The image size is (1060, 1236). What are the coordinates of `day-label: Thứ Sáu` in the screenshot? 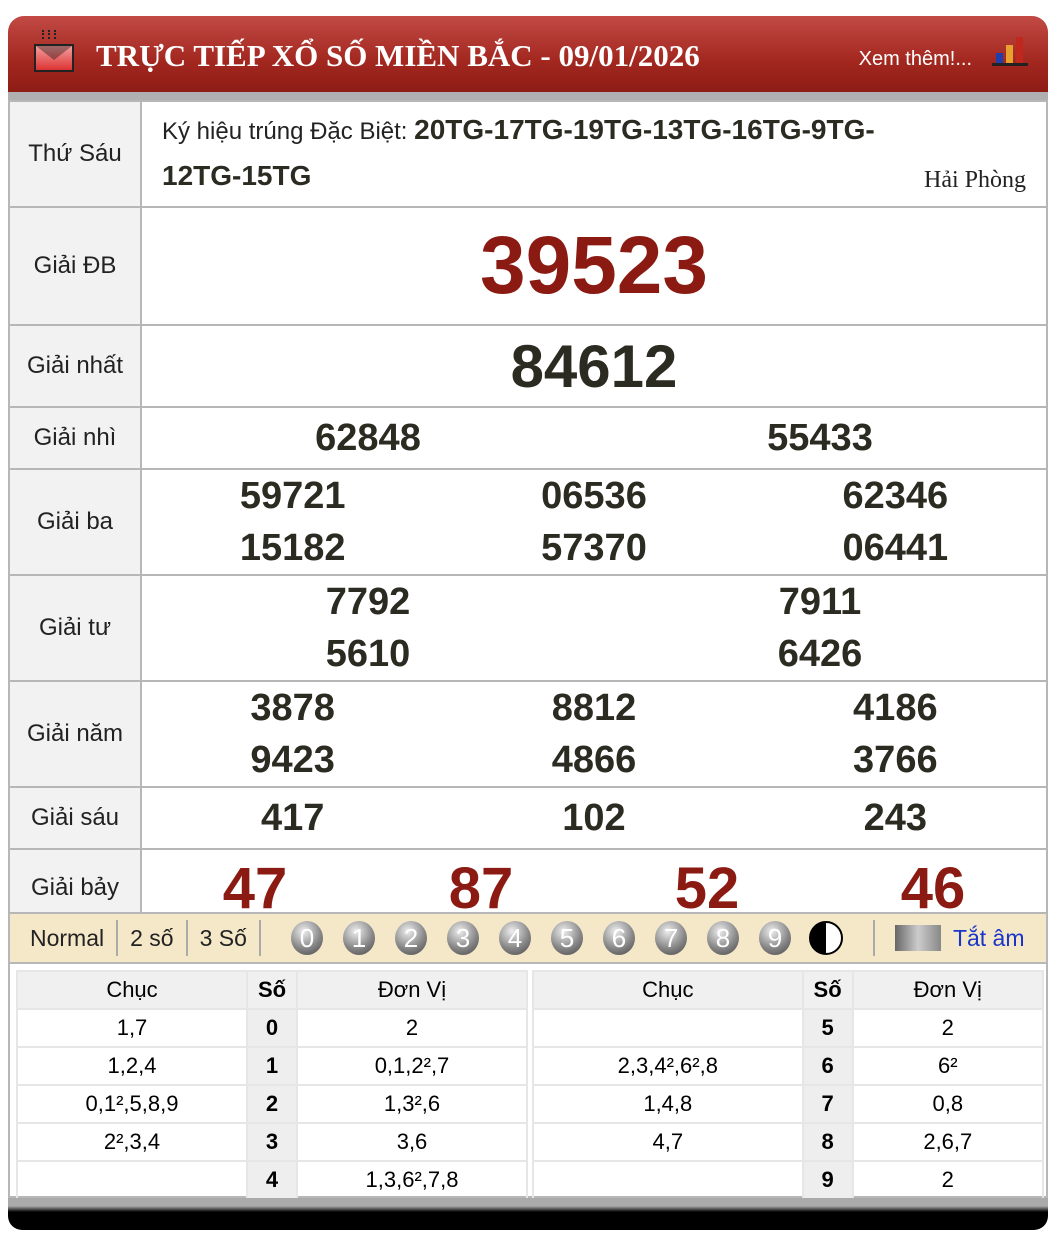 It's located at (75, 154).